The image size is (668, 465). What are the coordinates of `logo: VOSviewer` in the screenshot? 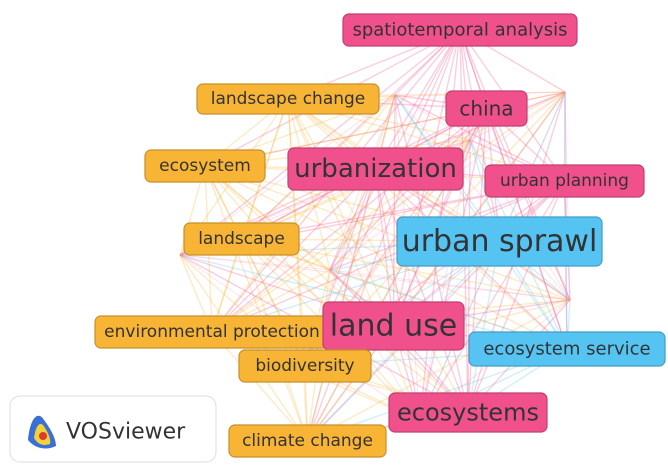 It's located at (113, 429).